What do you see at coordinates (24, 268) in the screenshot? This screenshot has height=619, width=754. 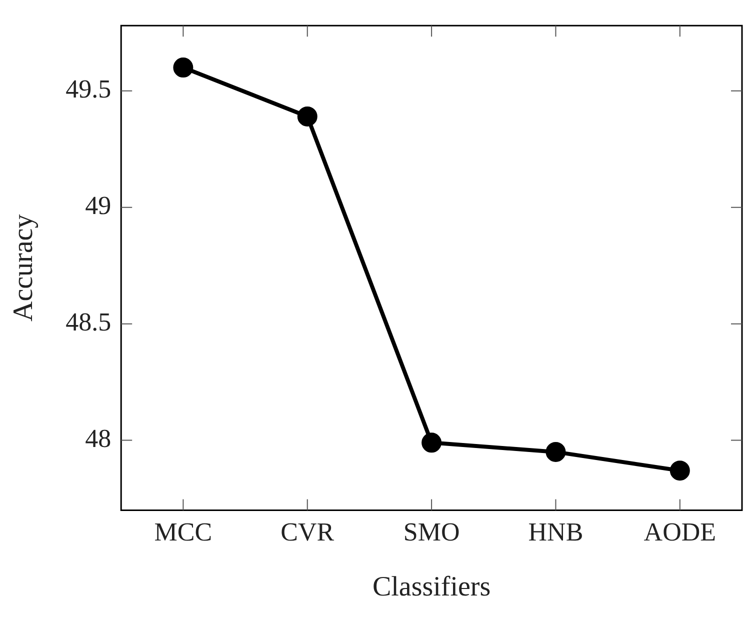 I see `y-axis-title: Accuracy` at bounding box center [24, 268].